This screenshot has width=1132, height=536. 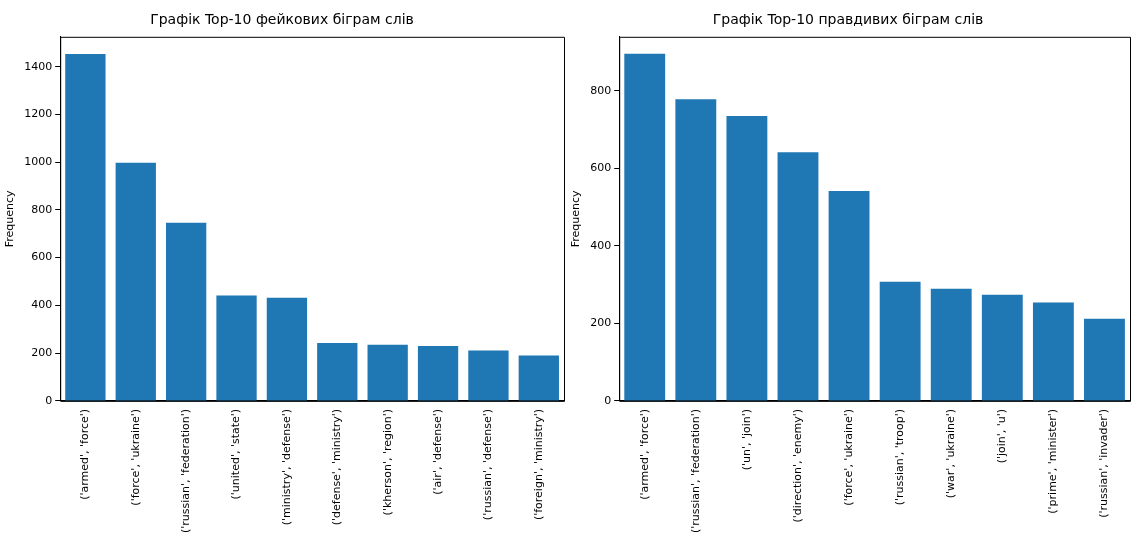 I want to click on x-tick-label: ('defense', 'ministry'), so click(x=337, y=467).